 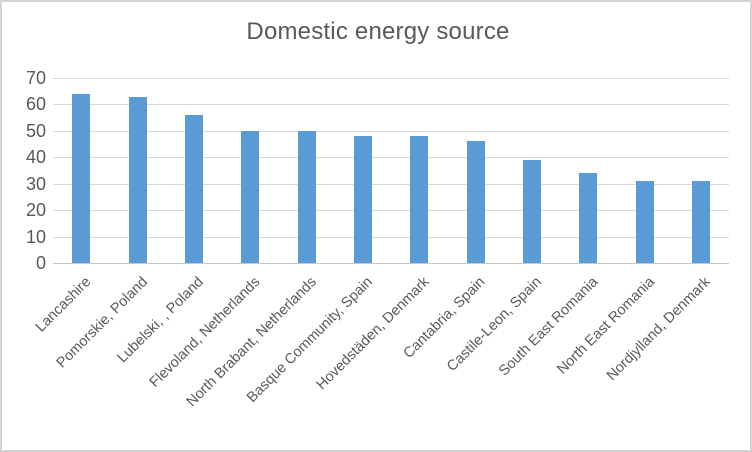 What do you see at coordinates (495, 324) in the screenshot?
I see `x-tick-label: Castile-Leon, Spain` at bounding box center [495, 324].